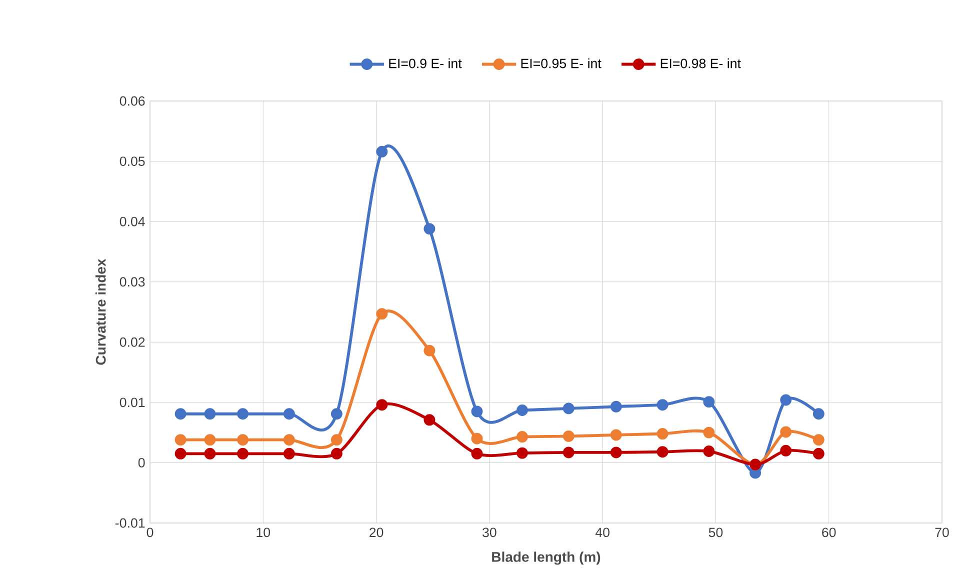 The height and width of the screenshot is (581, 971). I want to click on x-tick-label: 70, so click(942, 533).